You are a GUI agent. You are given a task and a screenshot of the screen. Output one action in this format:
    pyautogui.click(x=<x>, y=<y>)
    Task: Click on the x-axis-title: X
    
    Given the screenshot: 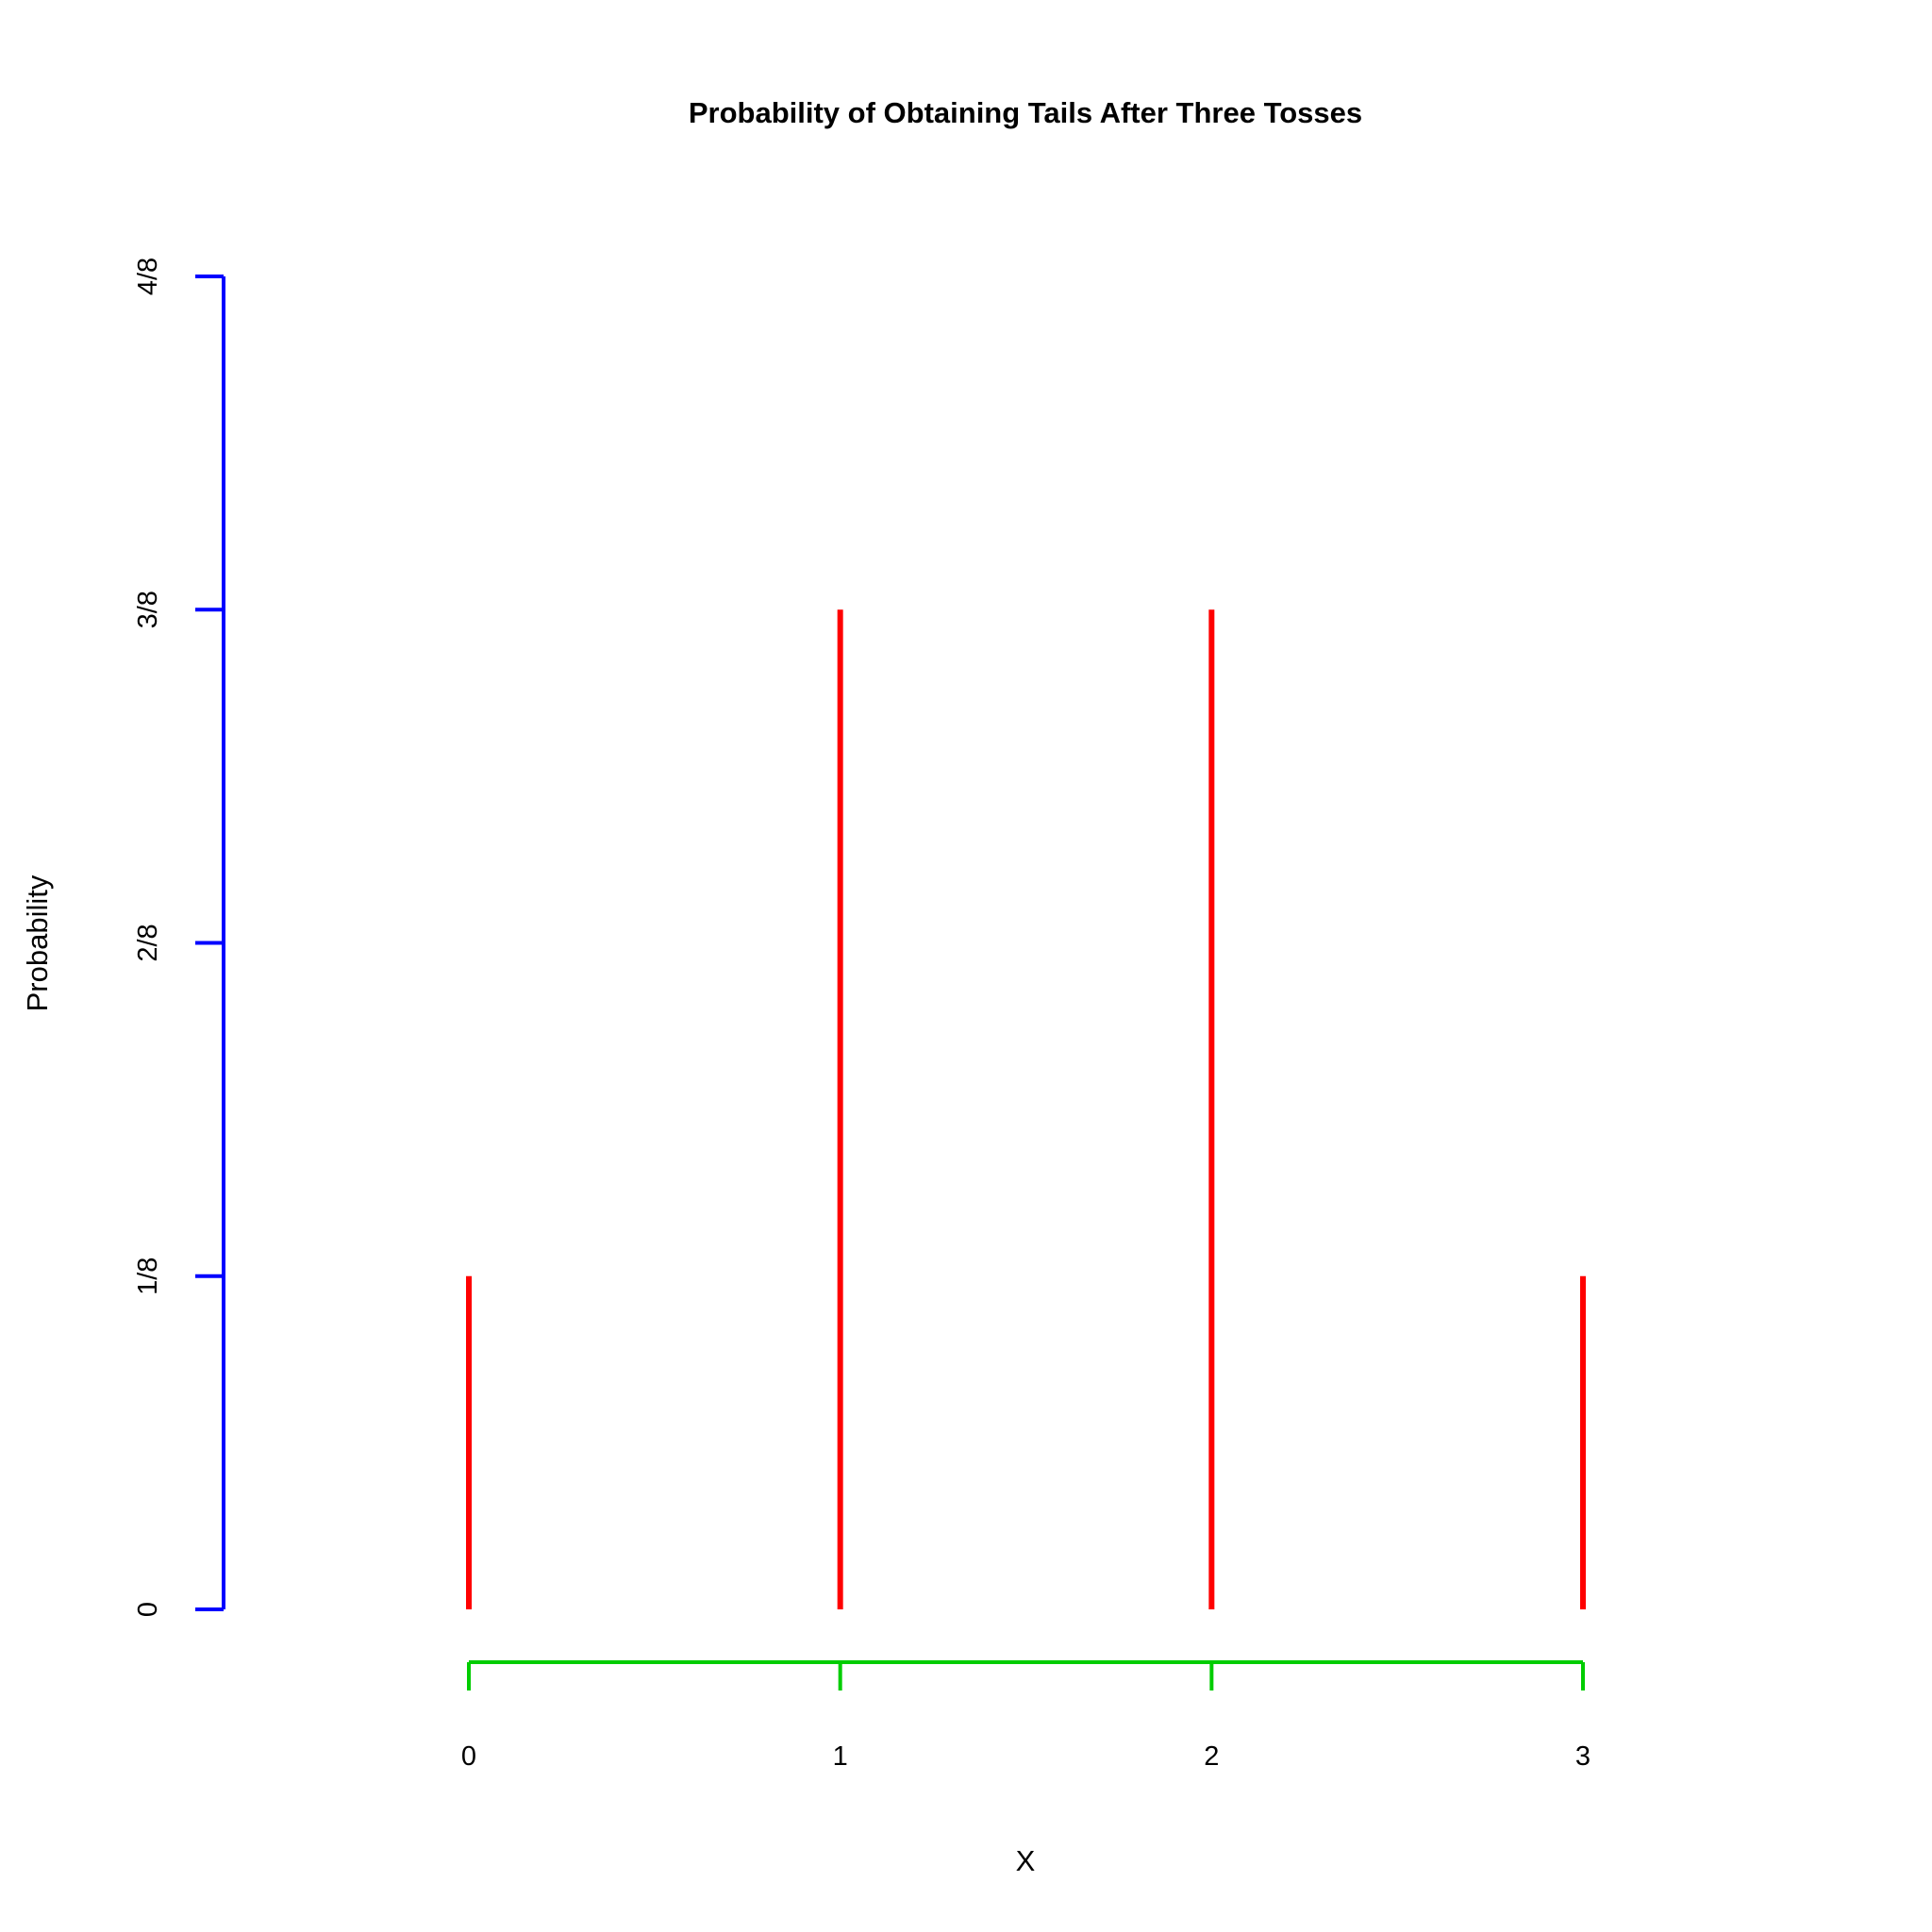 What is the action you would take?
    pyautogui.click(x=1026, y=1861)
    